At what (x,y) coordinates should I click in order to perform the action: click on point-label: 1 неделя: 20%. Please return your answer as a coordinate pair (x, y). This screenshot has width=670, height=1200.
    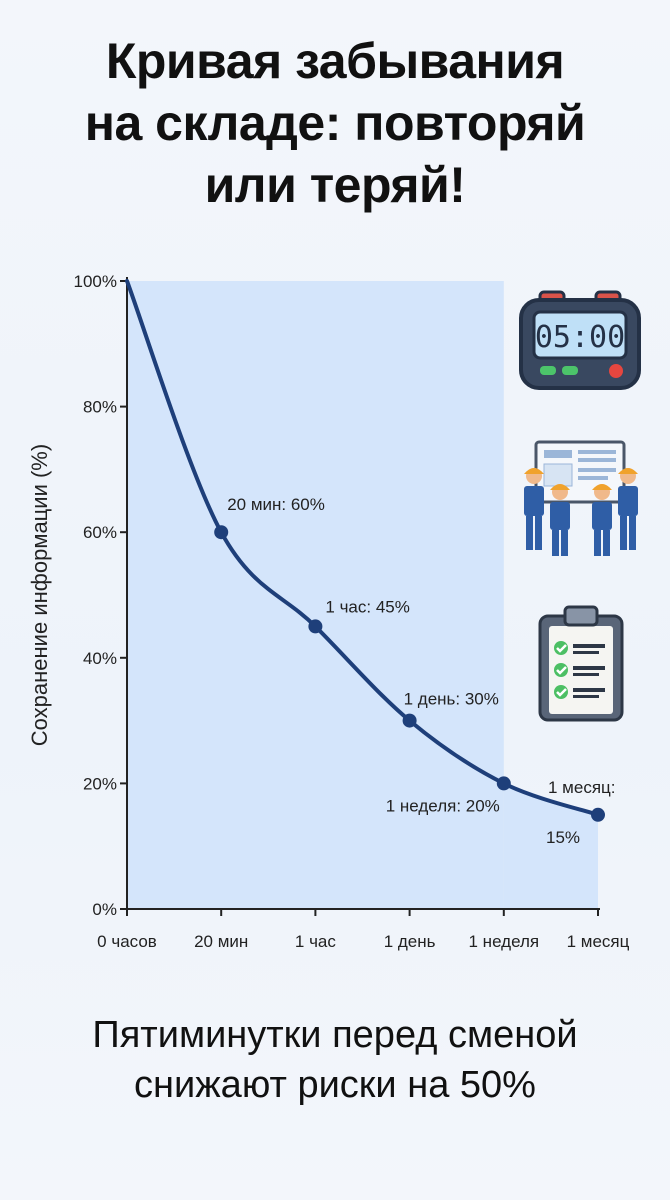
    Looking at the image, I should click on (443, 805).